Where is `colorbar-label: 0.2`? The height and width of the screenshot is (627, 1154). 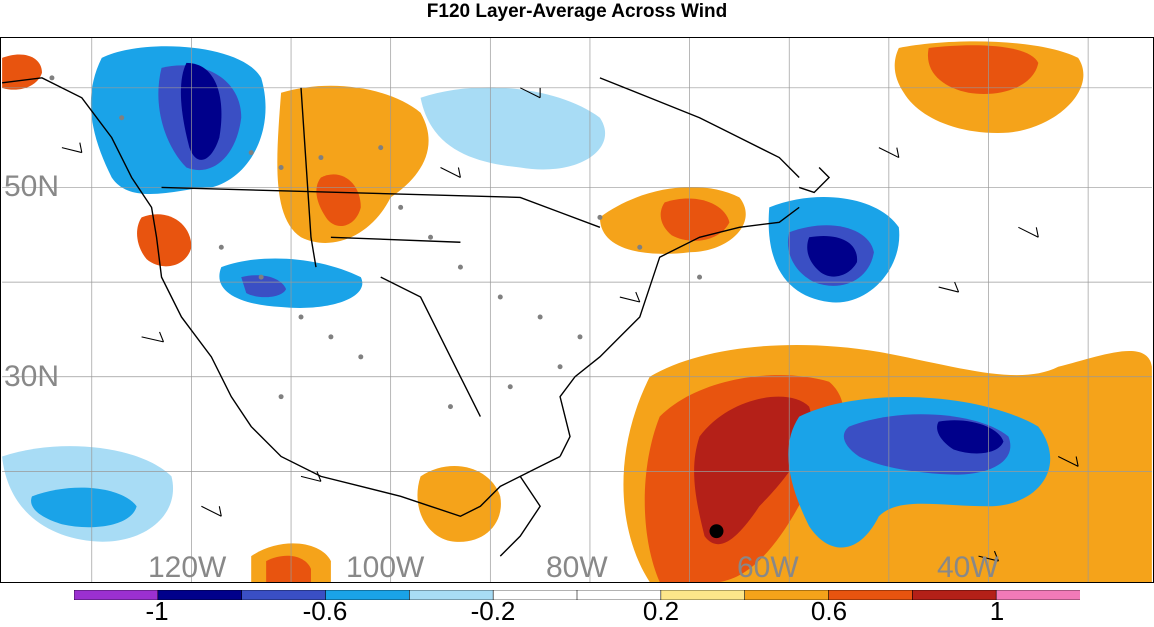 colorbar-label: 0.2 is located at coordinates (661, 611).